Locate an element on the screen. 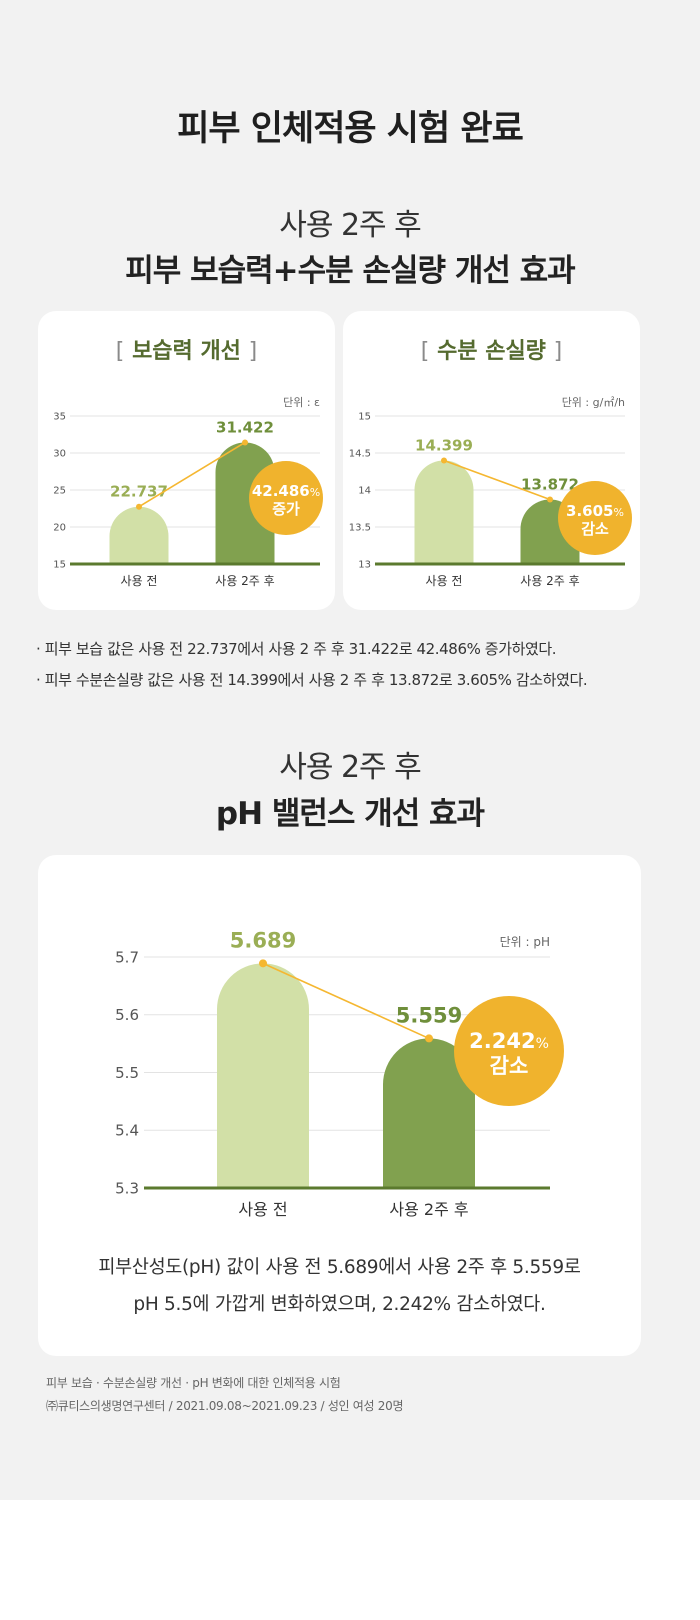  y-tick-label: 14.5 is located at coordinates (360, 454).